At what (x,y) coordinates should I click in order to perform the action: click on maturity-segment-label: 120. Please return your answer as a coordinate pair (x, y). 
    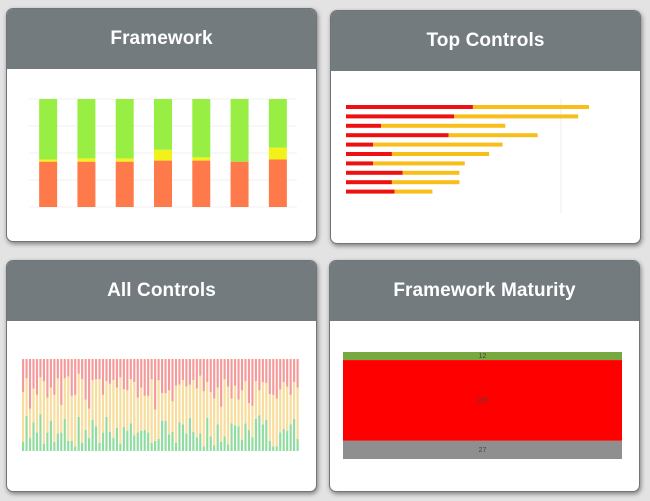
    Looking at the image, I should click on (483, 400).